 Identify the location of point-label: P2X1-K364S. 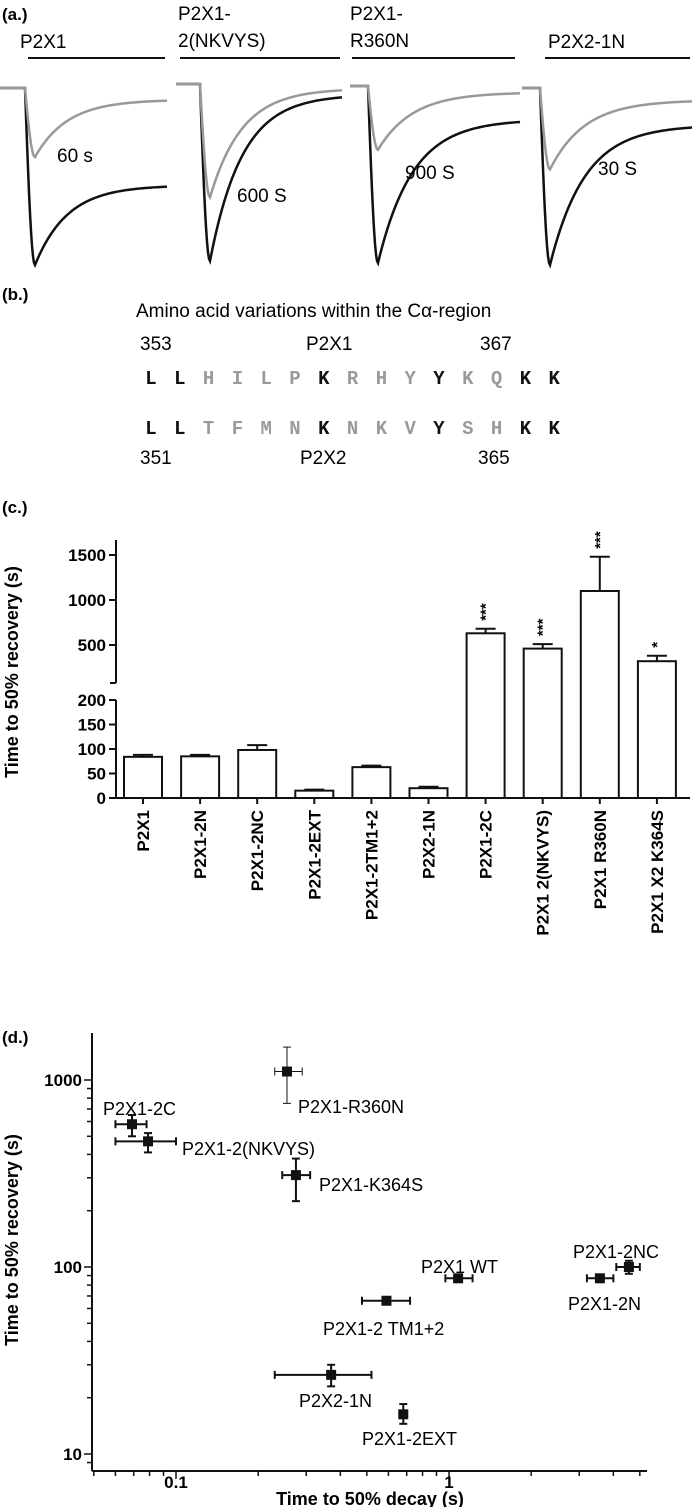
(371, 1185).